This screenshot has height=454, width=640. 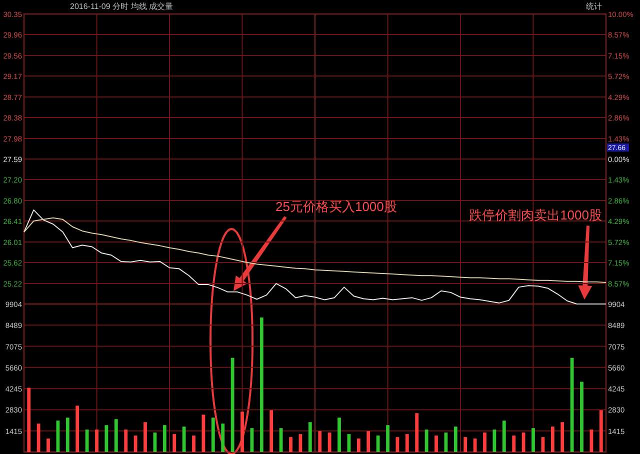 I want to click on annotation: 跌停价割肉卖出1000股, so click(x=535, y=215).